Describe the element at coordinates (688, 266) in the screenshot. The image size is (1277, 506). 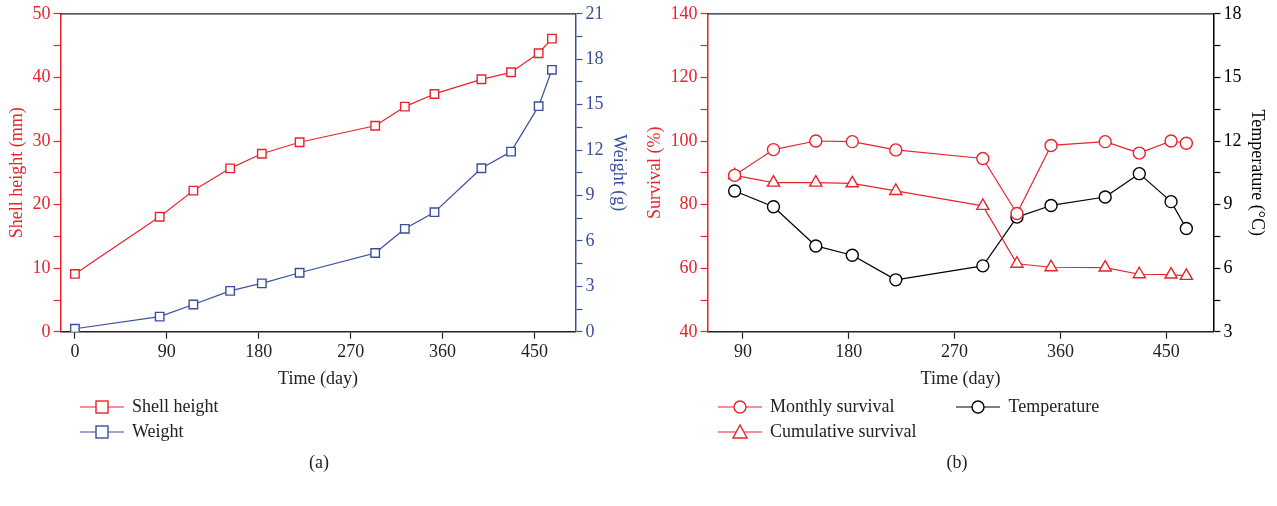
I see `y-tick-label: 60` at that location.